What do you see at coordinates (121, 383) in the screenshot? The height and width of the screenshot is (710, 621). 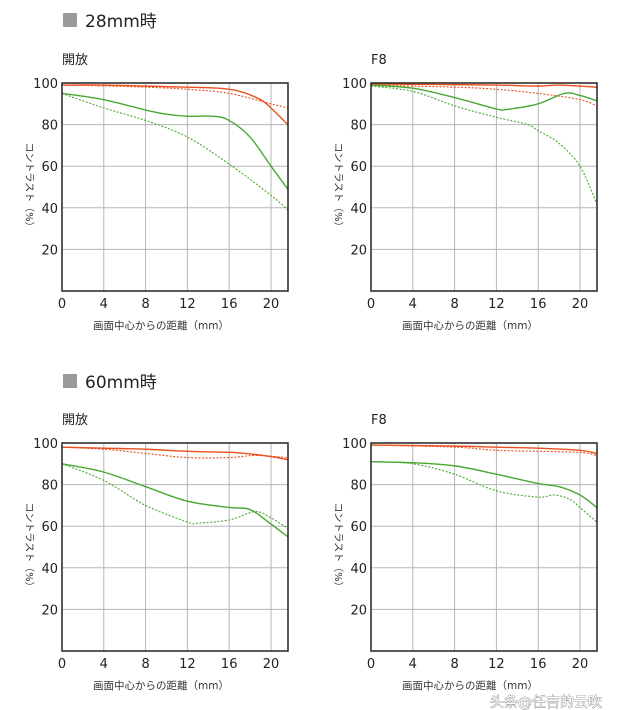 I see `section-title-60mm: 60mm時` at bounding box center [121, 383].